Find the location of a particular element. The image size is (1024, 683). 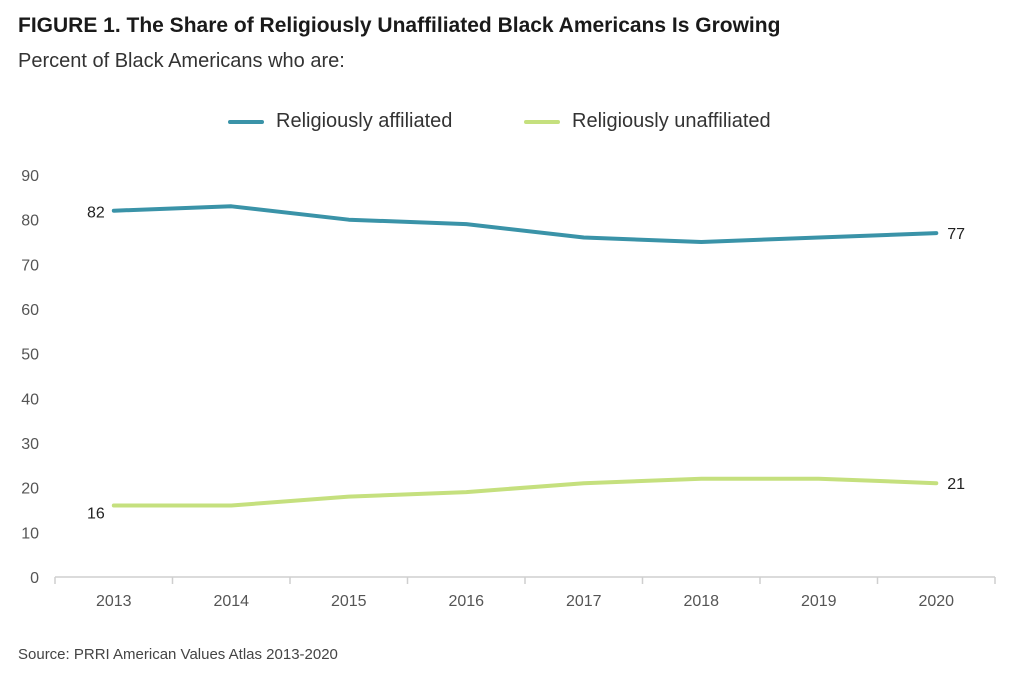

y-tick-label: 20 is located at coordinates (30, 489).